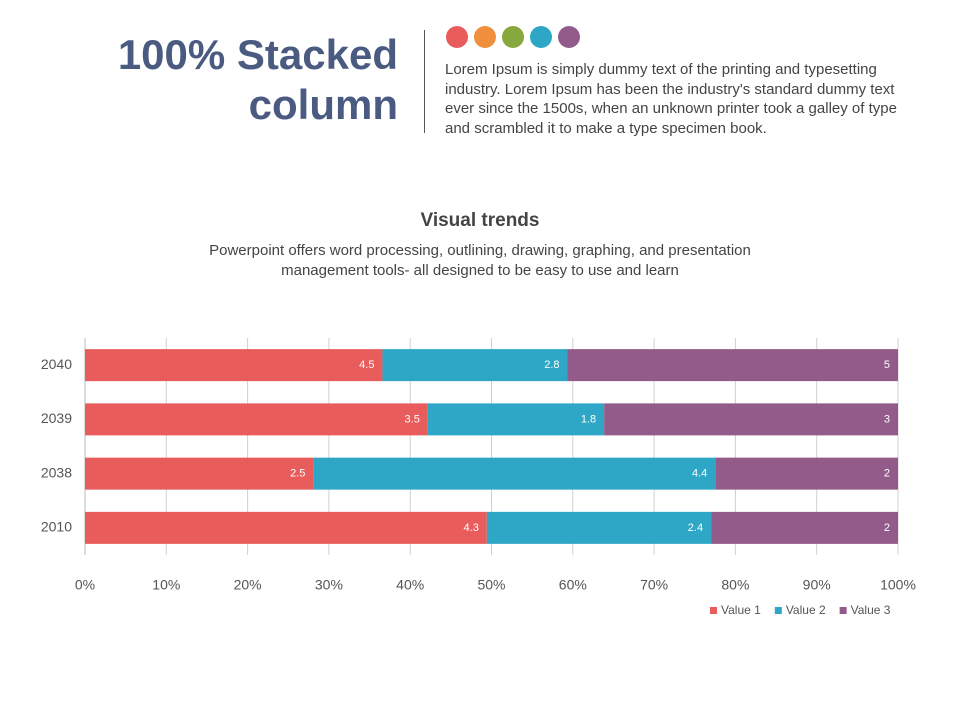  I want to click on x-tick-label: 40%, so click(410, 585).